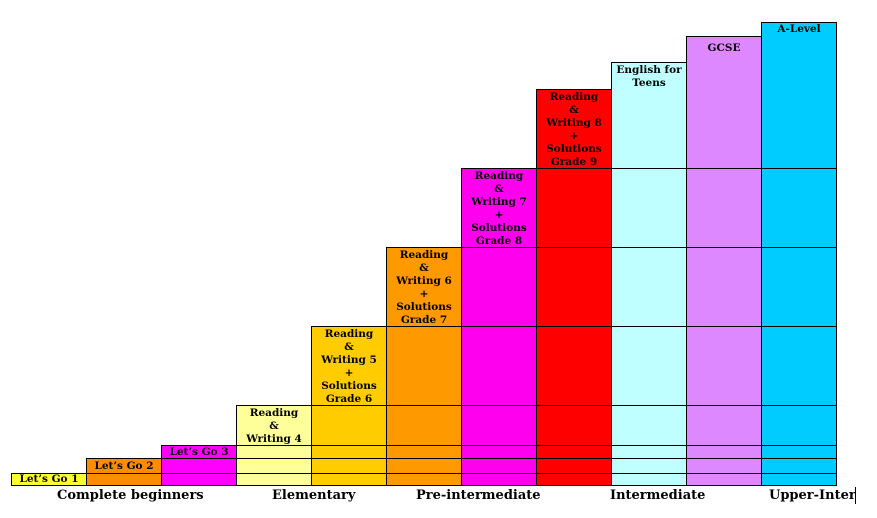 Image resolution: width=877 pixels, height=518 pixels. I want to click on level-label-pre-intermediate: Pre-intermediate, so click(478, 495).